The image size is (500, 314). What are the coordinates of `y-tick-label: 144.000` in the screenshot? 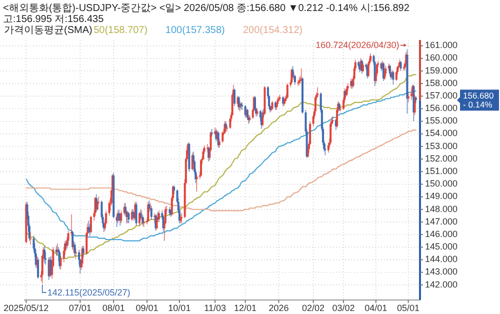 It's located at (441, 259).